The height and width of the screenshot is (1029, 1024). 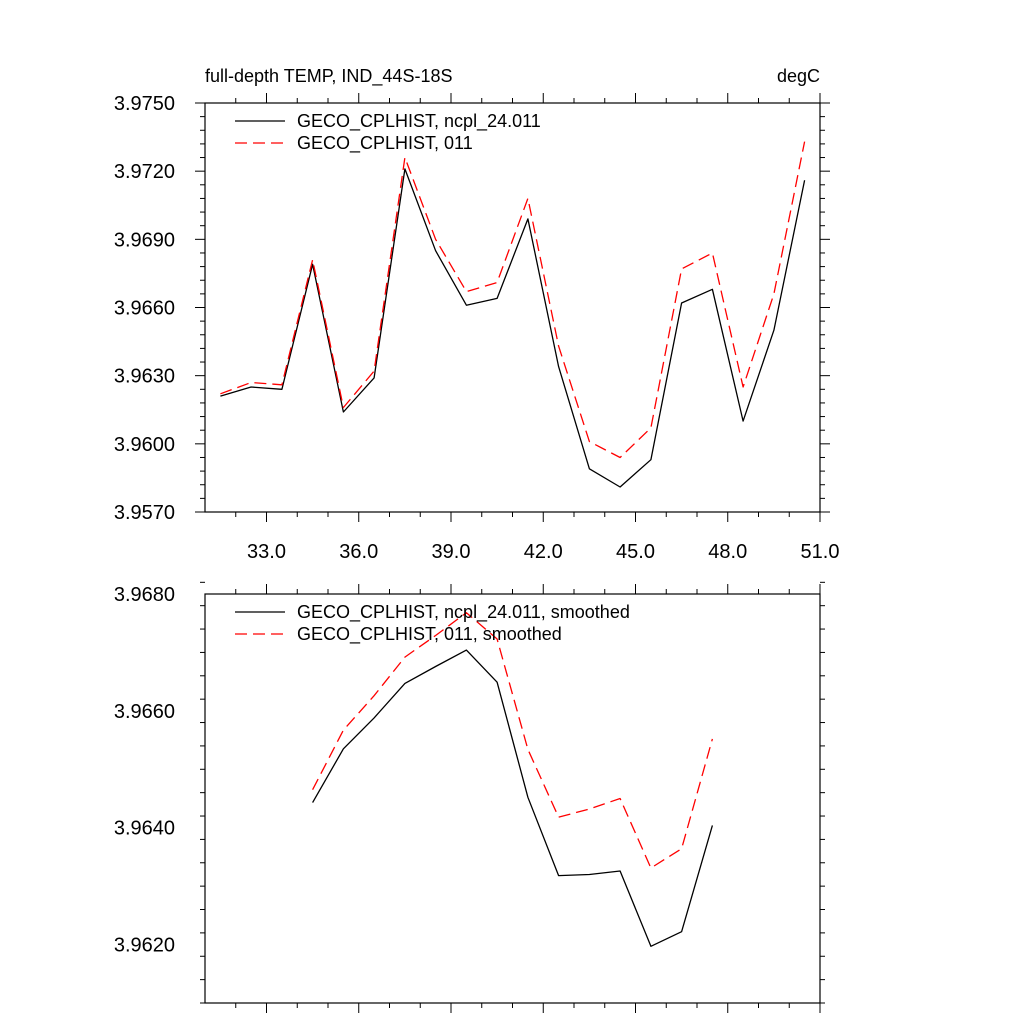 I want to click on y-tick-label: 3.9750, so click(x=144, y=104).